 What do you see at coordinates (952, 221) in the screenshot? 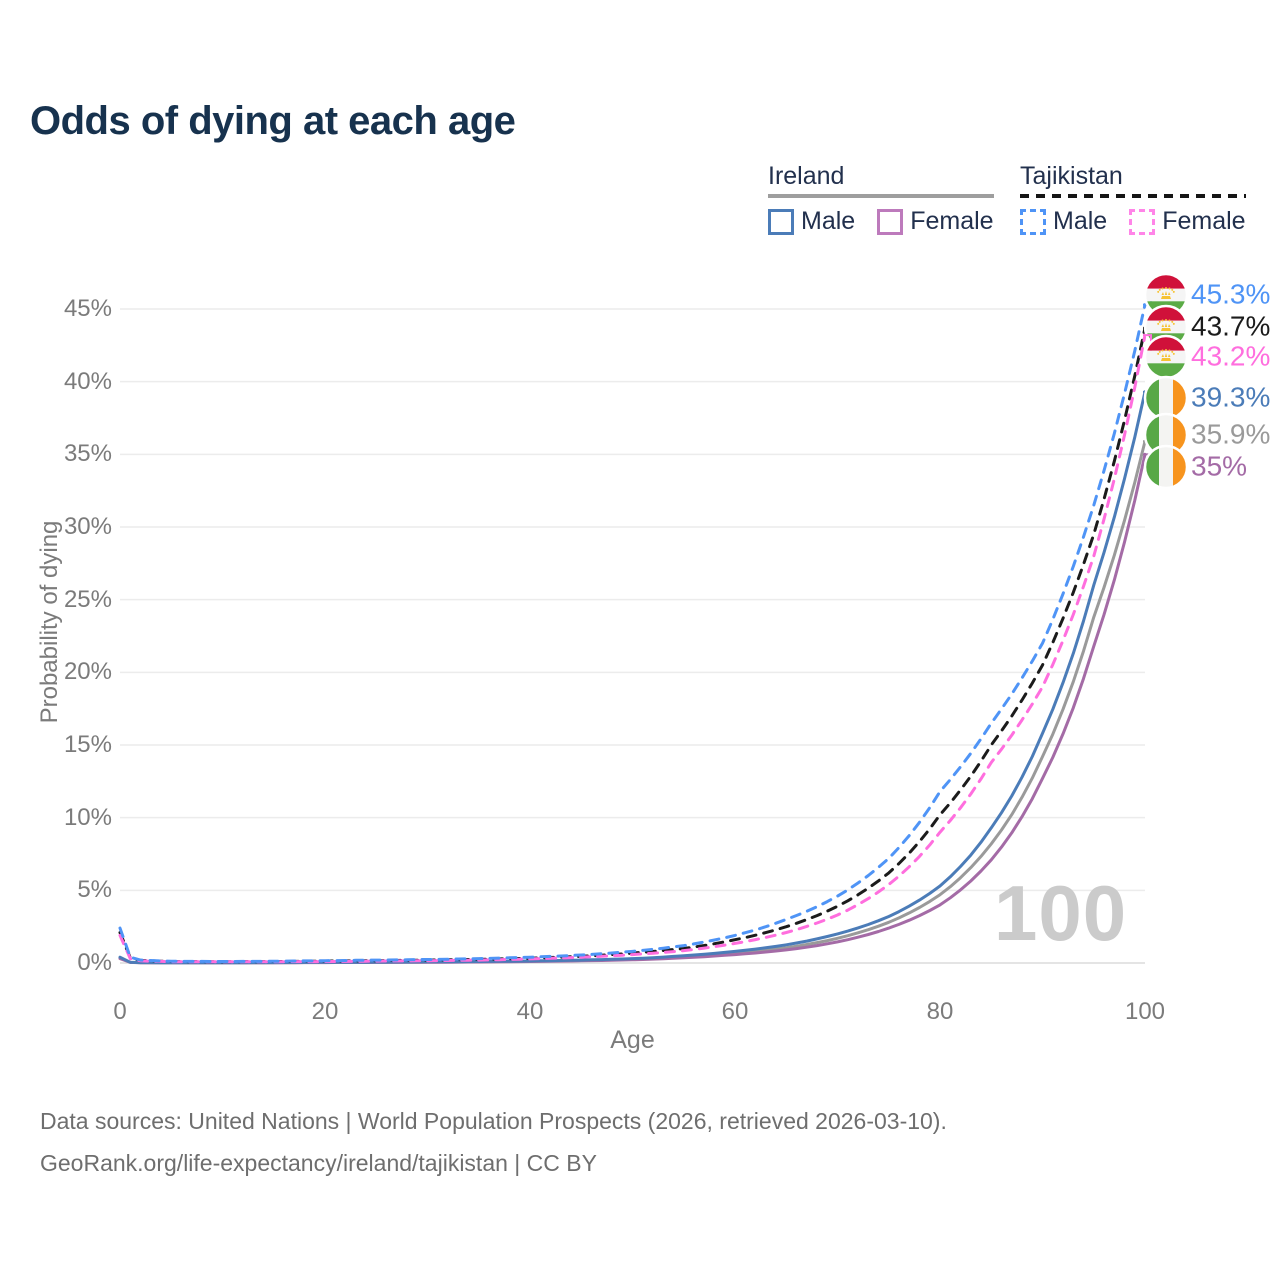
I see `legend-label-ireland-female: Female` at bounding box center [952, 221].